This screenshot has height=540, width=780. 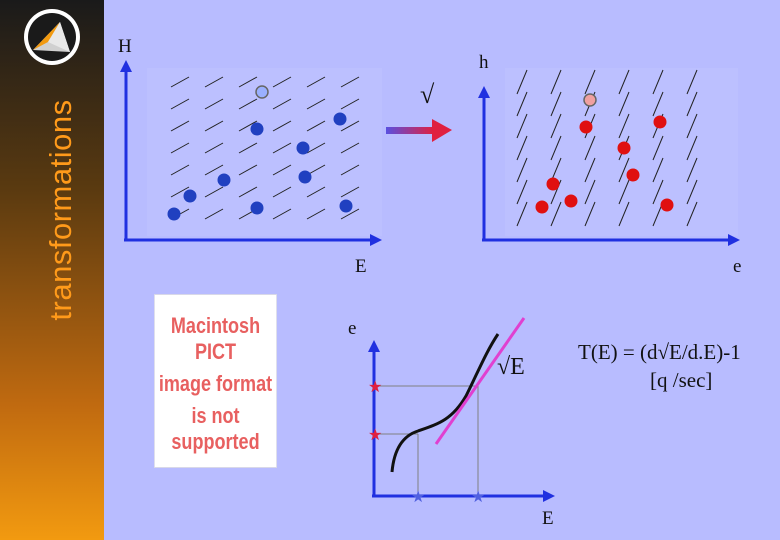 What do you see at coordinates (681, 380) in the screenshot?
I see `formula-line-2: [q /sec]` at bounding box center [681, 380].